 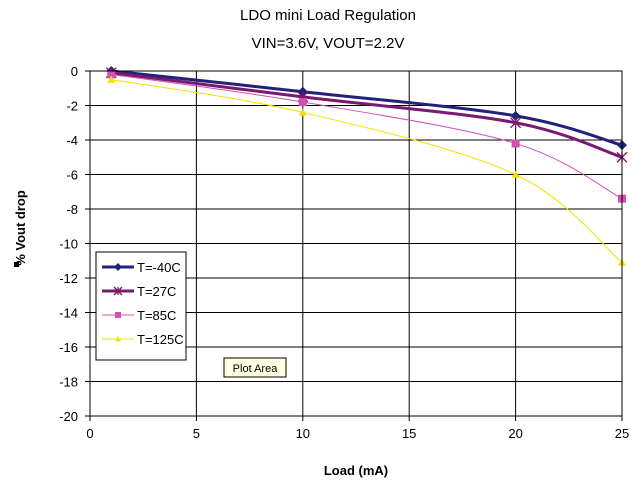 I want to click on legend-item: T=85C, so click(x=139, y=315).